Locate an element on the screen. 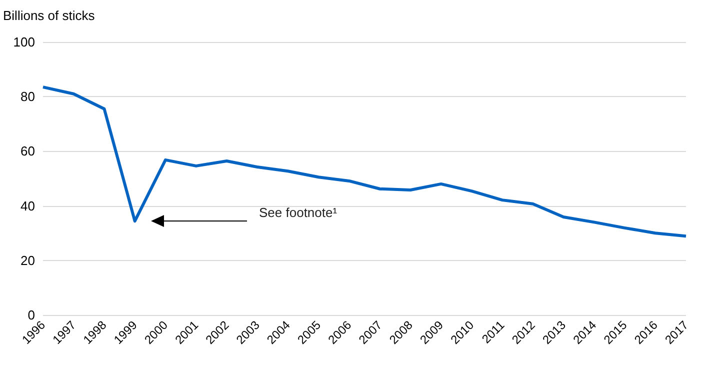 This screenshot has width=709, height=384. annotation: See footnote¹ is located at coordinates (298, 212).